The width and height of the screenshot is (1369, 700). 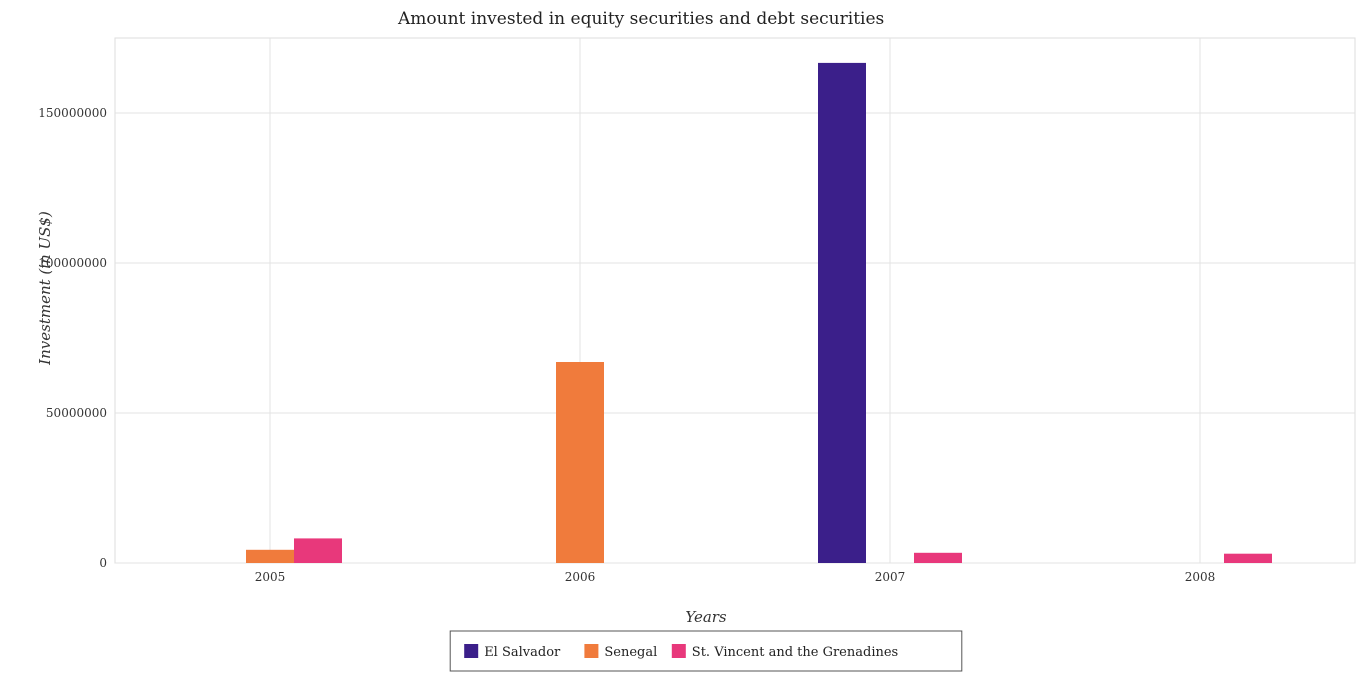 I want to click on bar-senegal-2006, so click(x=580, y=462).